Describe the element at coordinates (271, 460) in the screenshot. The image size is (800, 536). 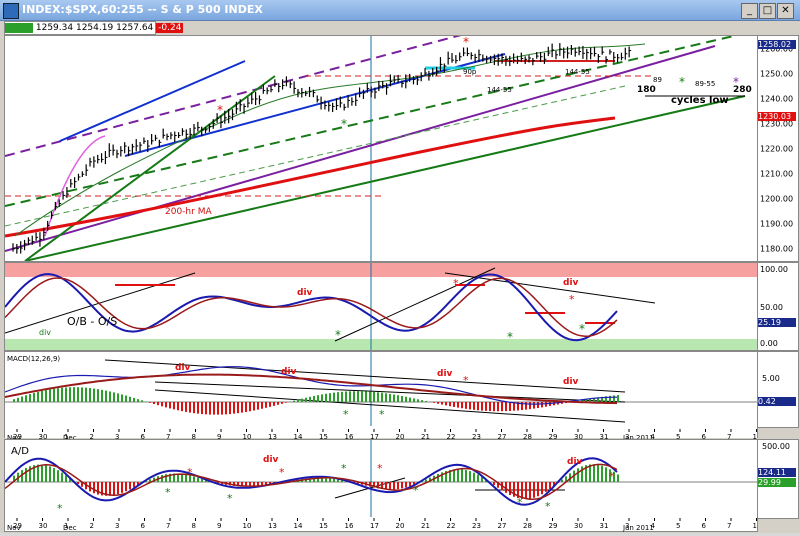
I see `ad-div-label: div` at that location.